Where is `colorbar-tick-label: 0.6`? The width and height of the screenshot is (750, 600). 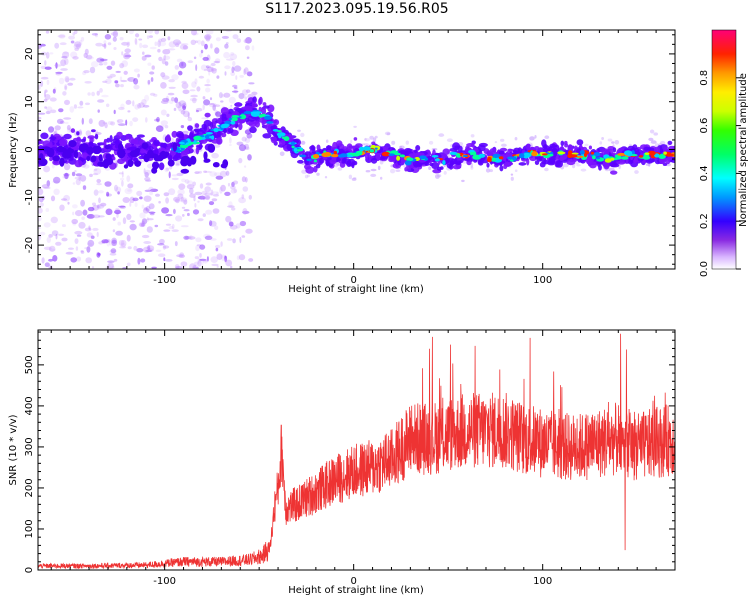 colorbar-tick-label: 0.6 is located at coordinates (704, 126).